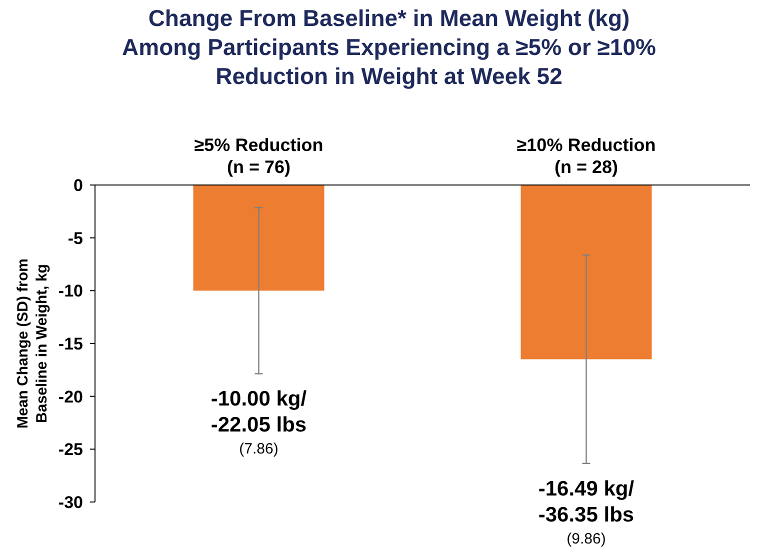 The width and height of the screenshot is (758, 556). Describe the element at coordinates (32, 343) in the screenshot. I see `y-axis-title: Mean Change (SD) from Baseline in Weight, kg` at that location.